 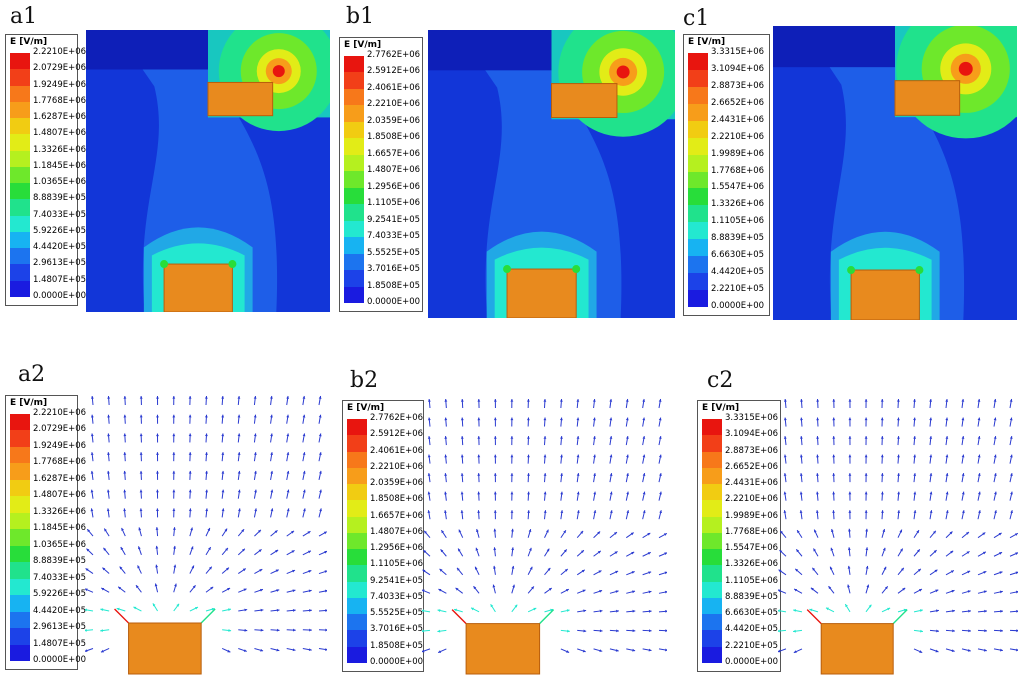 What do you see at coordinates (397, 418) in the screenshot?
I see `legend-tick-label: 2.7762E+06` at bounding box center [397, 418].